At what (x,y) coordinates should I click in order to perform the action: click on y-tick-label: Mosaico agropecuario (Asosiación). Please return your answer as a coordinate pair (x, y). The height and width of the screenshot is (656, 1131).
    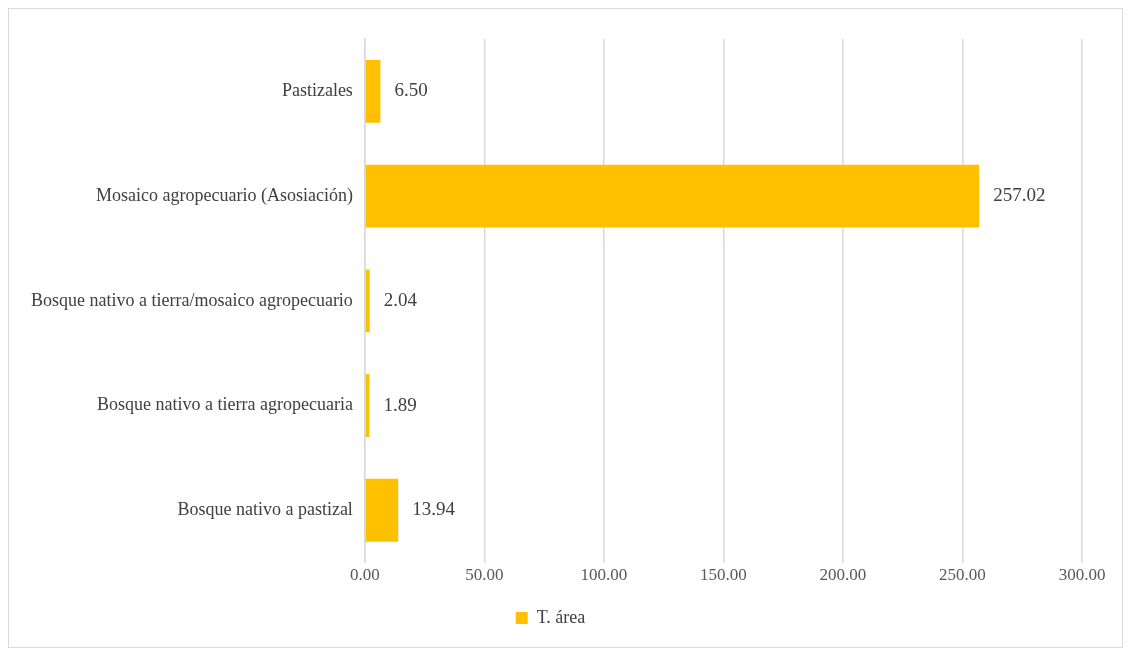
    Looking at the image, I should click on (224, 195).